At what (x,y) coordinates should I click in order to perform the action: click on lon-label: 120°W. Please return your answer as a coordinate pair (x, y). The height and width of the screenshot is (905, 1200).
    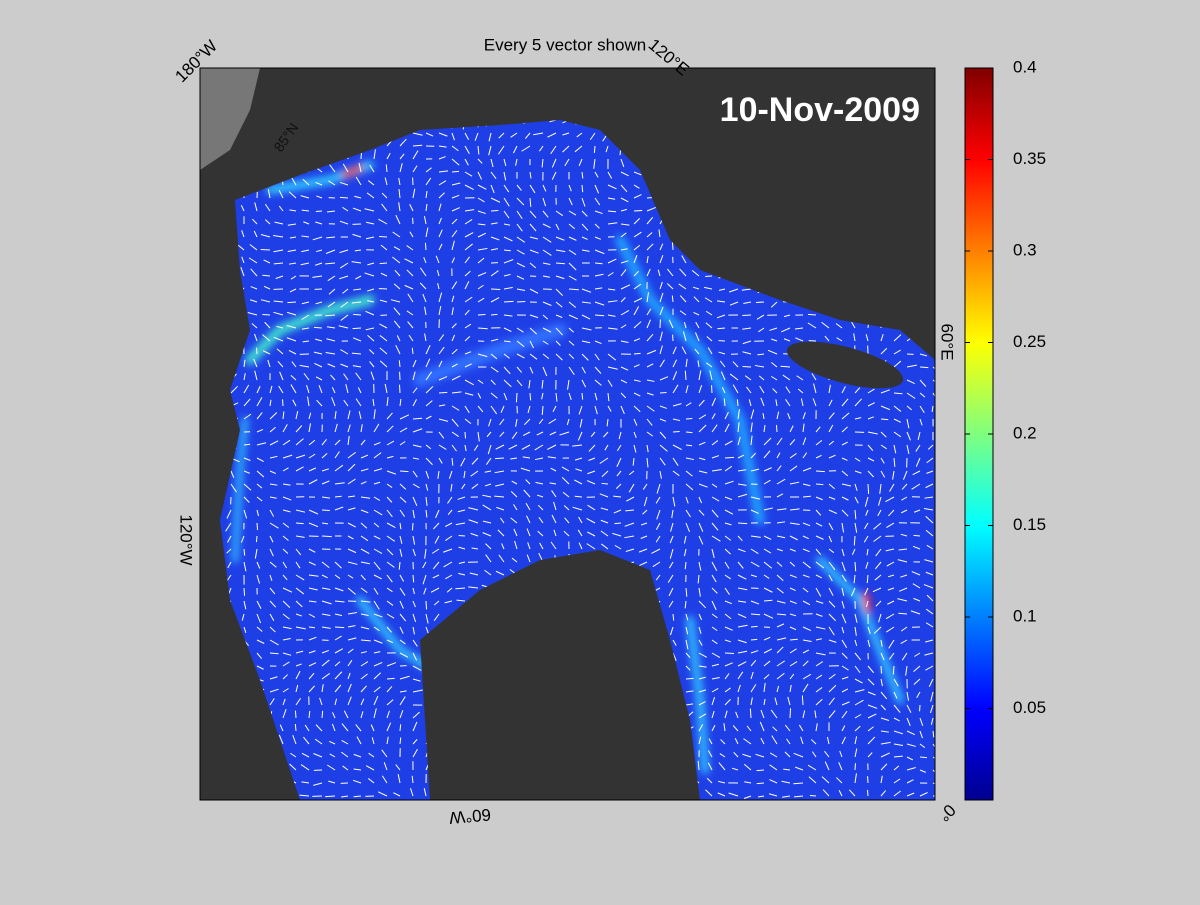
    Looking at the image, I should click on (186, 539).